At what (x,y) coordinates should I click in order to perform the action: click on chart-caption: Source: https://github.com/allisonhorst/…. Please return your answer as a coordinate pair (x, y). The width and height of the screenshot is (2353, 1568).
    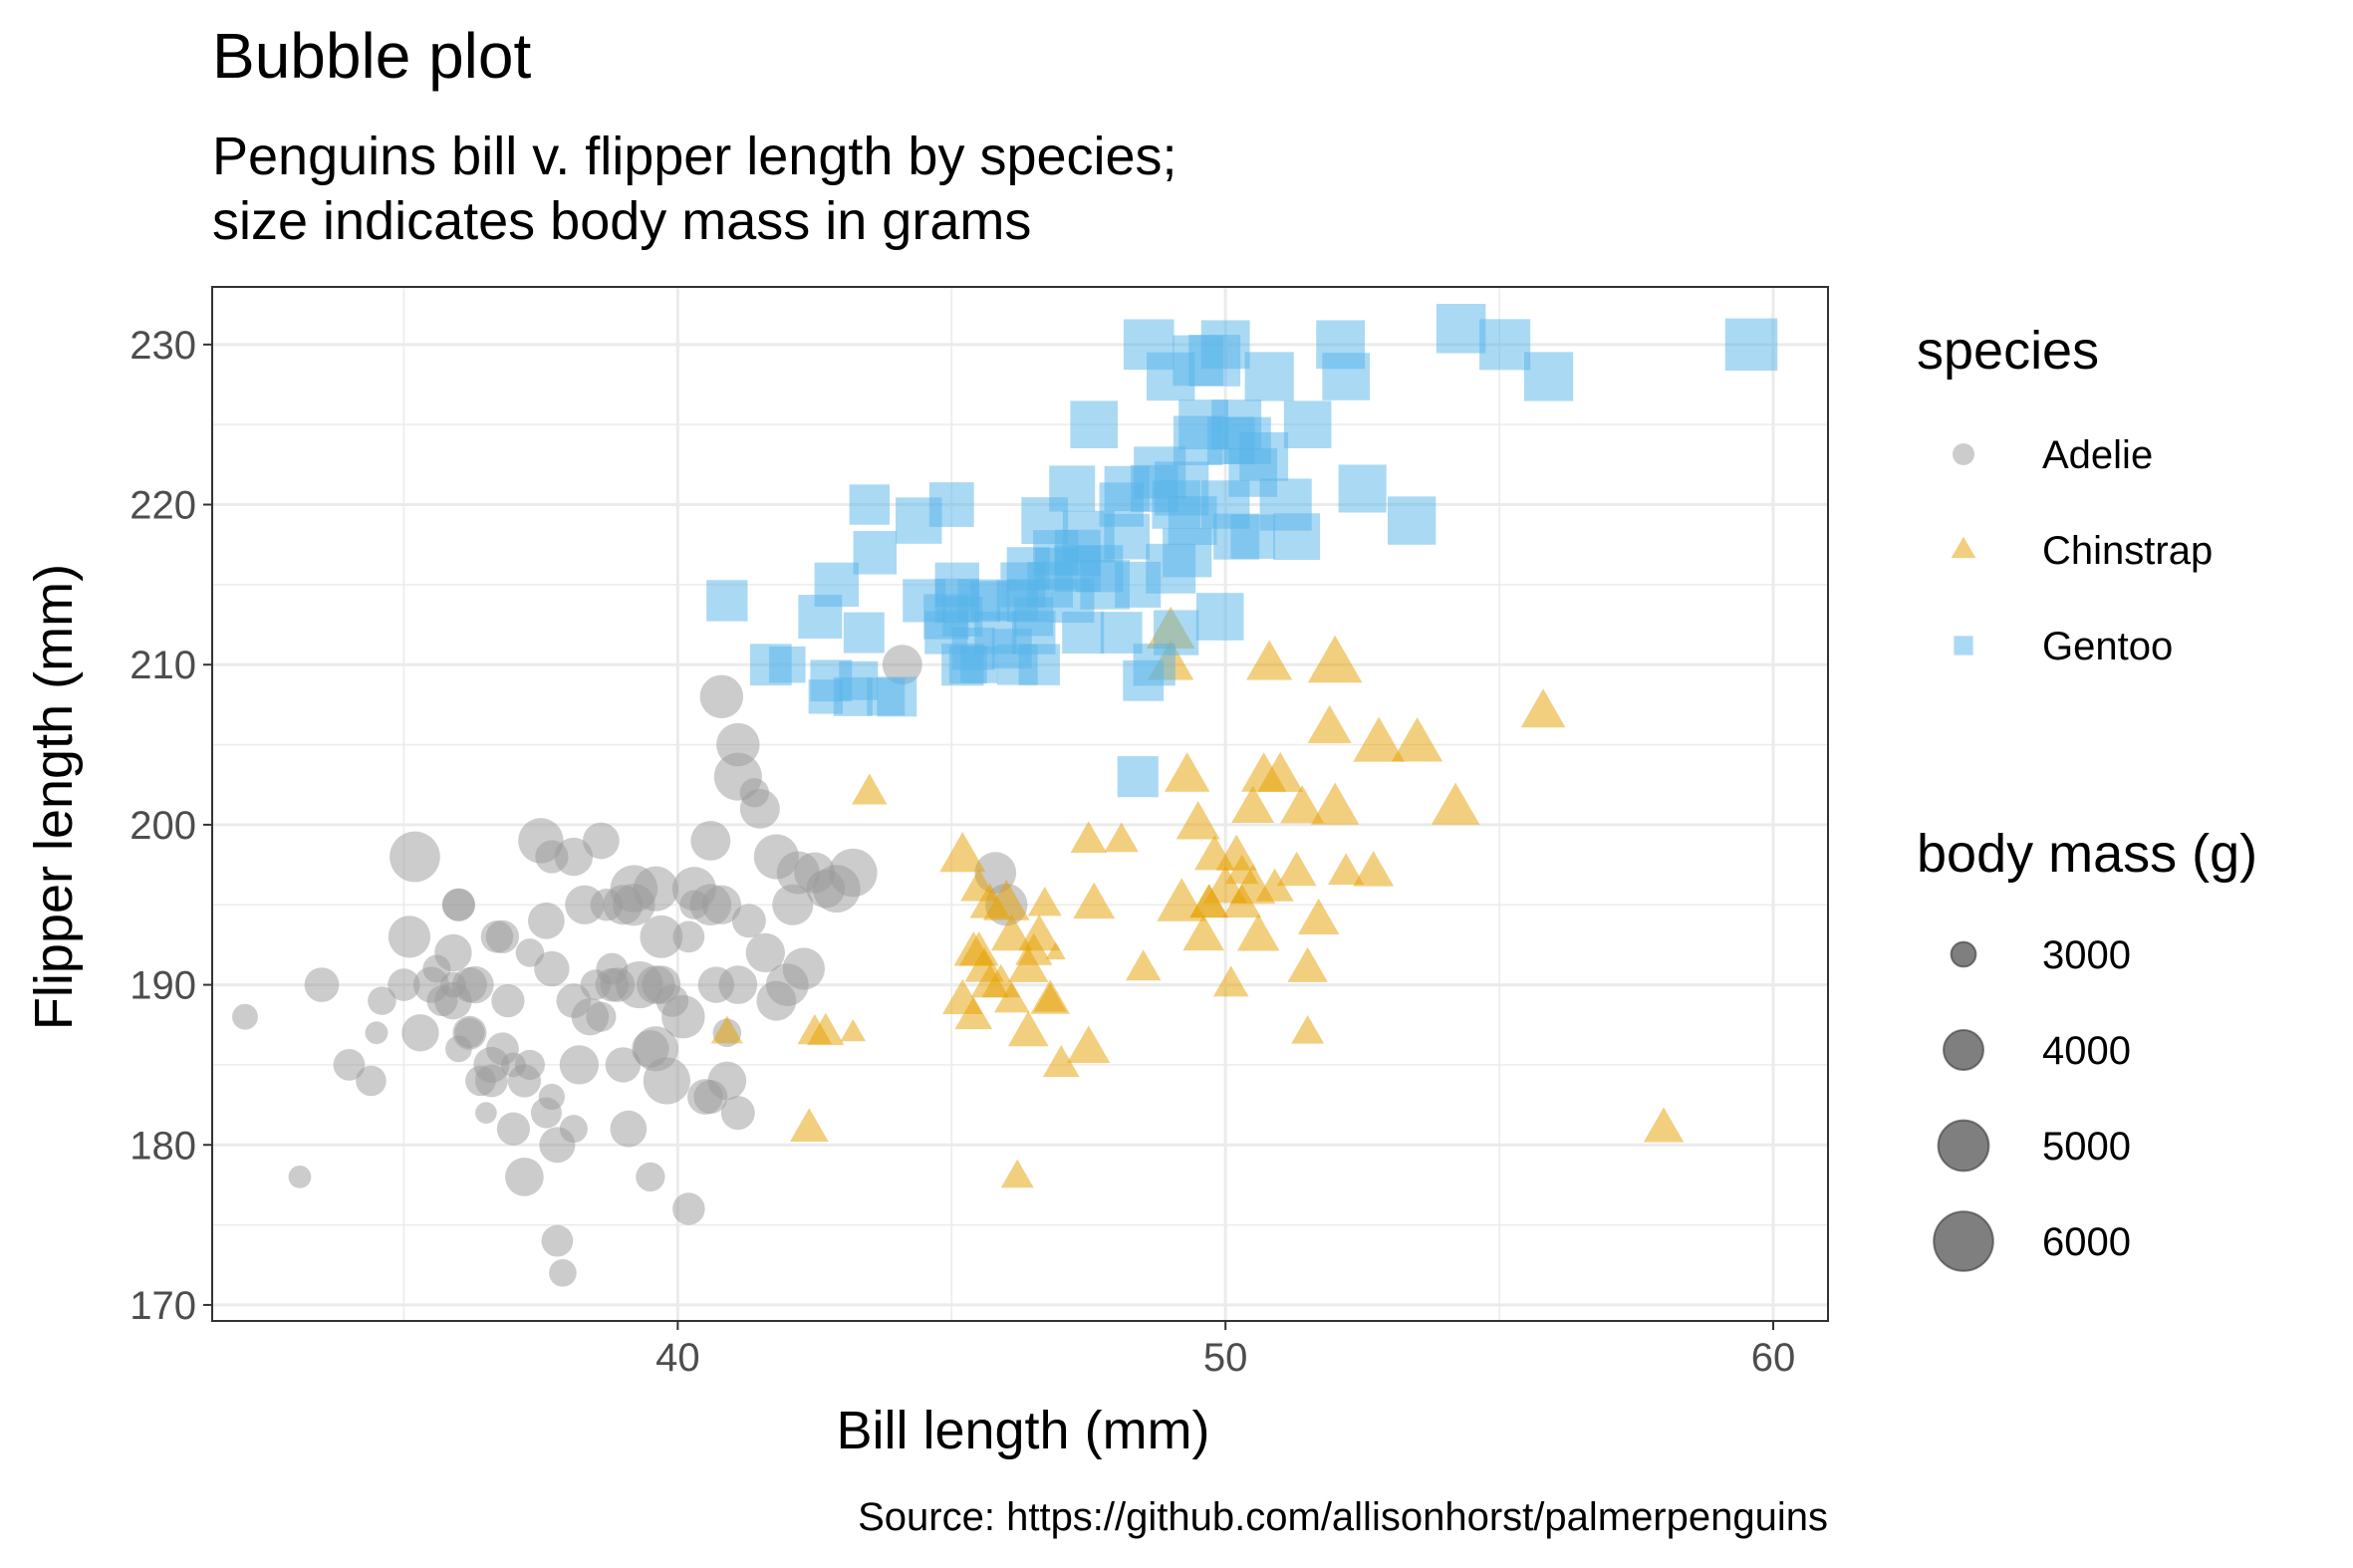
    Looking at the image, I should click on (1343, 1517).